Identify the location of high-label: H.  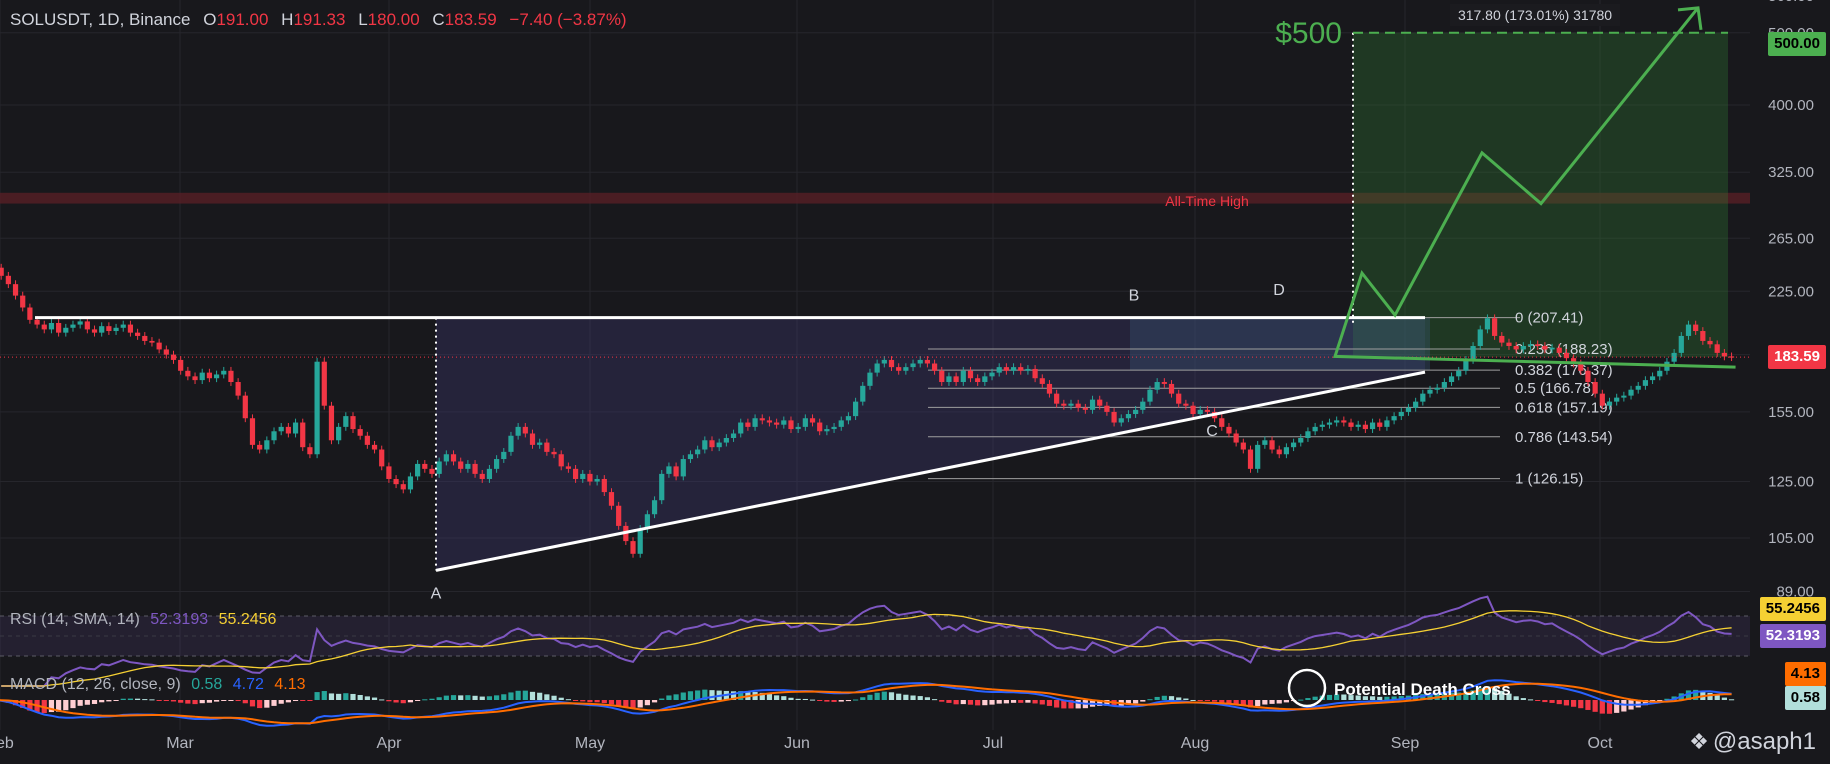
(287, 19).